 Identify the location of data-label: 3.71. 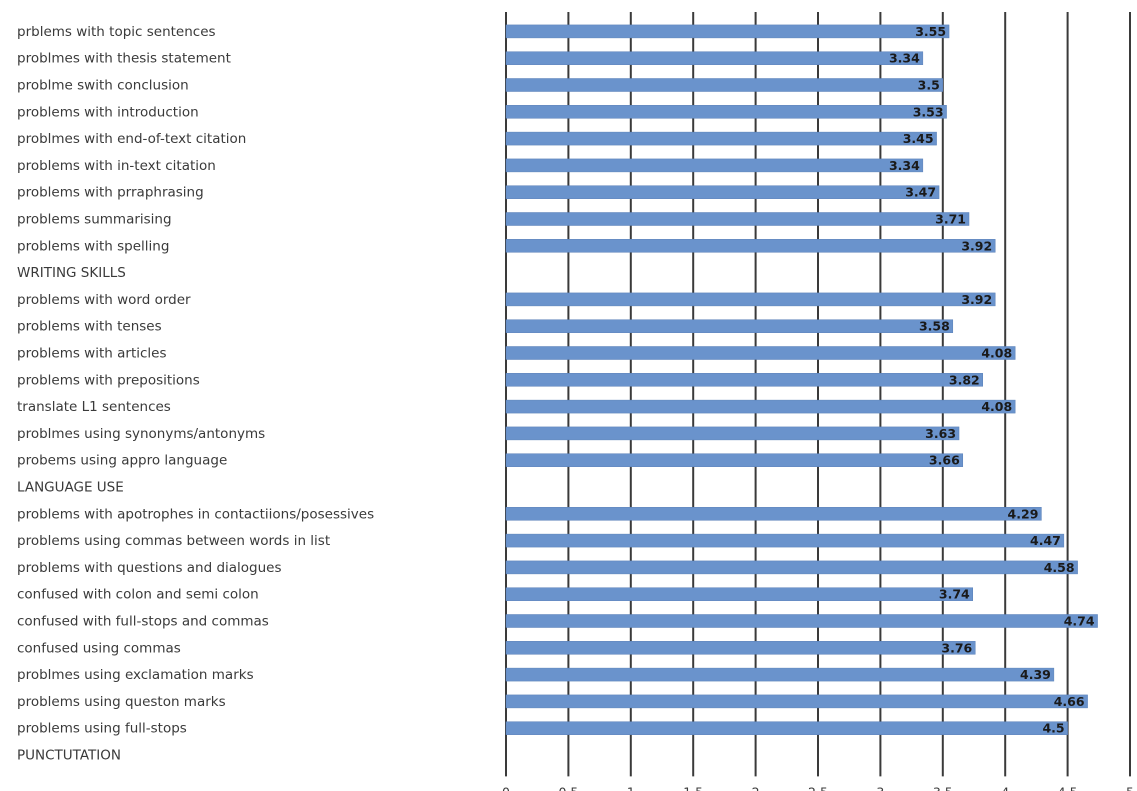
(950, 219).